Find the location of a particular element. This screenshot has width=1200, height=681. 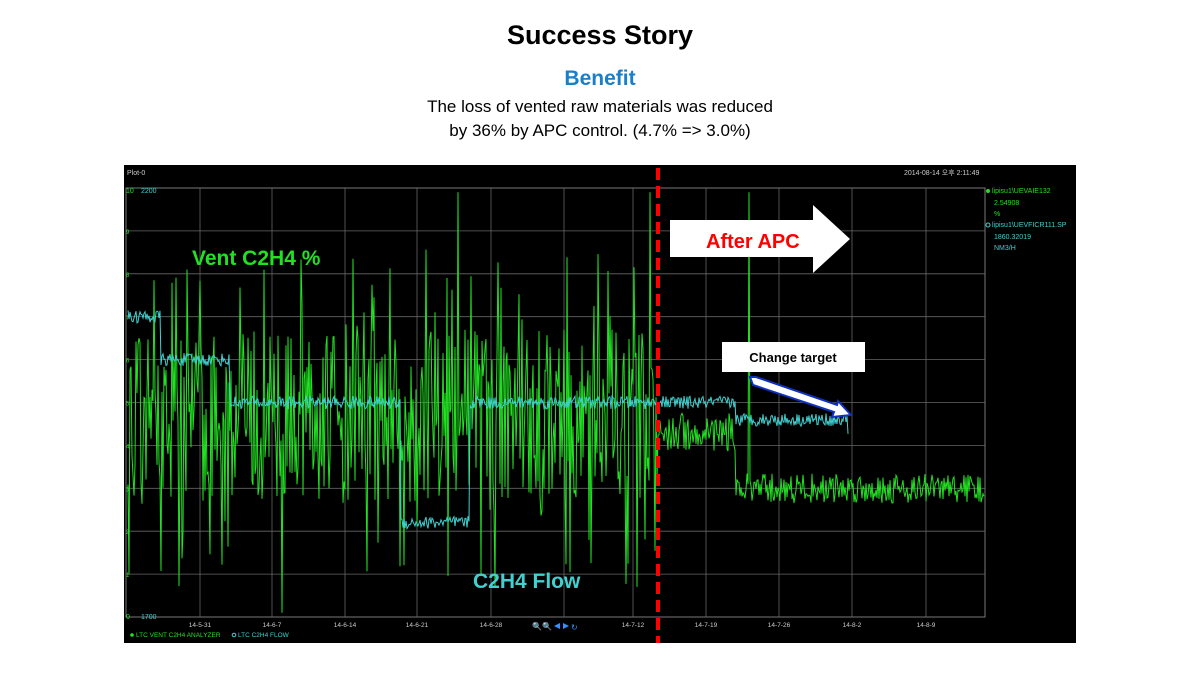

plot-timestamp: 2014-08-14 오후 2:11:49 is located at coordinates (942, 173).